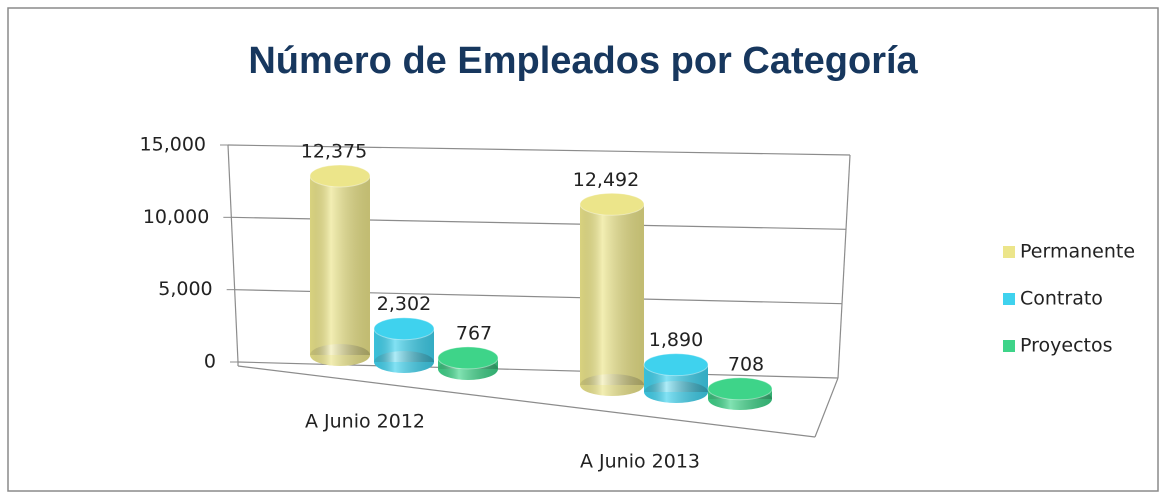 This screenshot has width=1167, height=499. Describe the element at coordinates (1066, 346) in the screenshot. I see `legend-label: Proyectos` at that location.